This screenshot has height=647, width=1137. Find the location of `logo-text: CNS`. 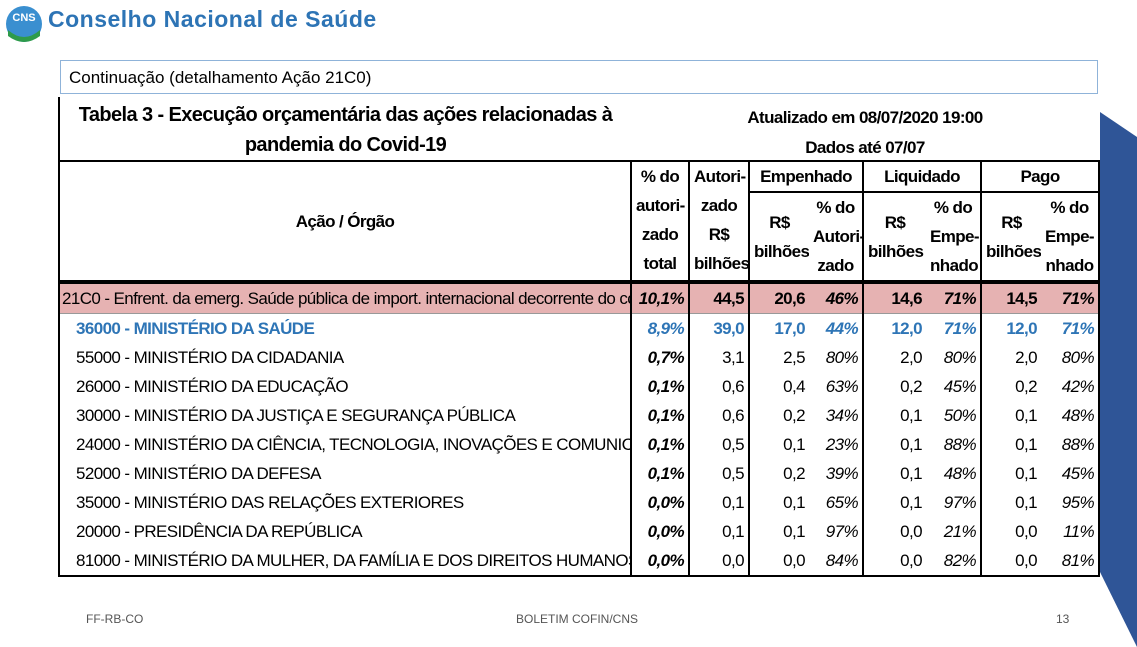

logo-text: CNS is located at coordinates (23, 18).